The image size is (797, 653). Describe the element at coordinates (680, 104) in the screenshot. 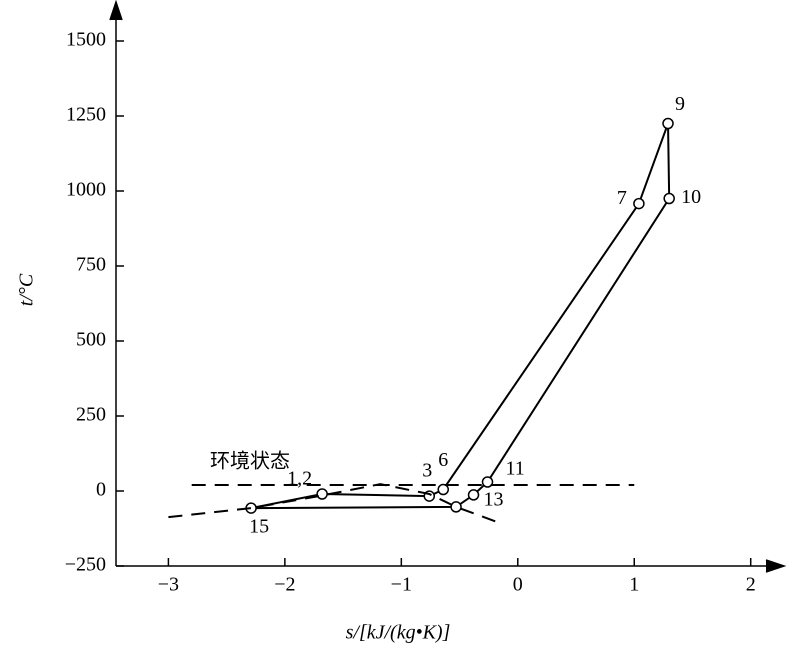

I see `point-label: 9` at that location.